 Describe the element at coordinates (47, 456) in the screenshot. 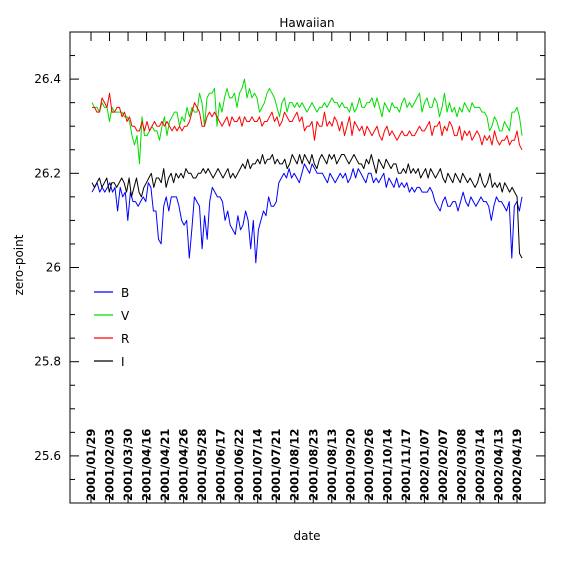

I see `y-tick-label: 25.6` at that location.